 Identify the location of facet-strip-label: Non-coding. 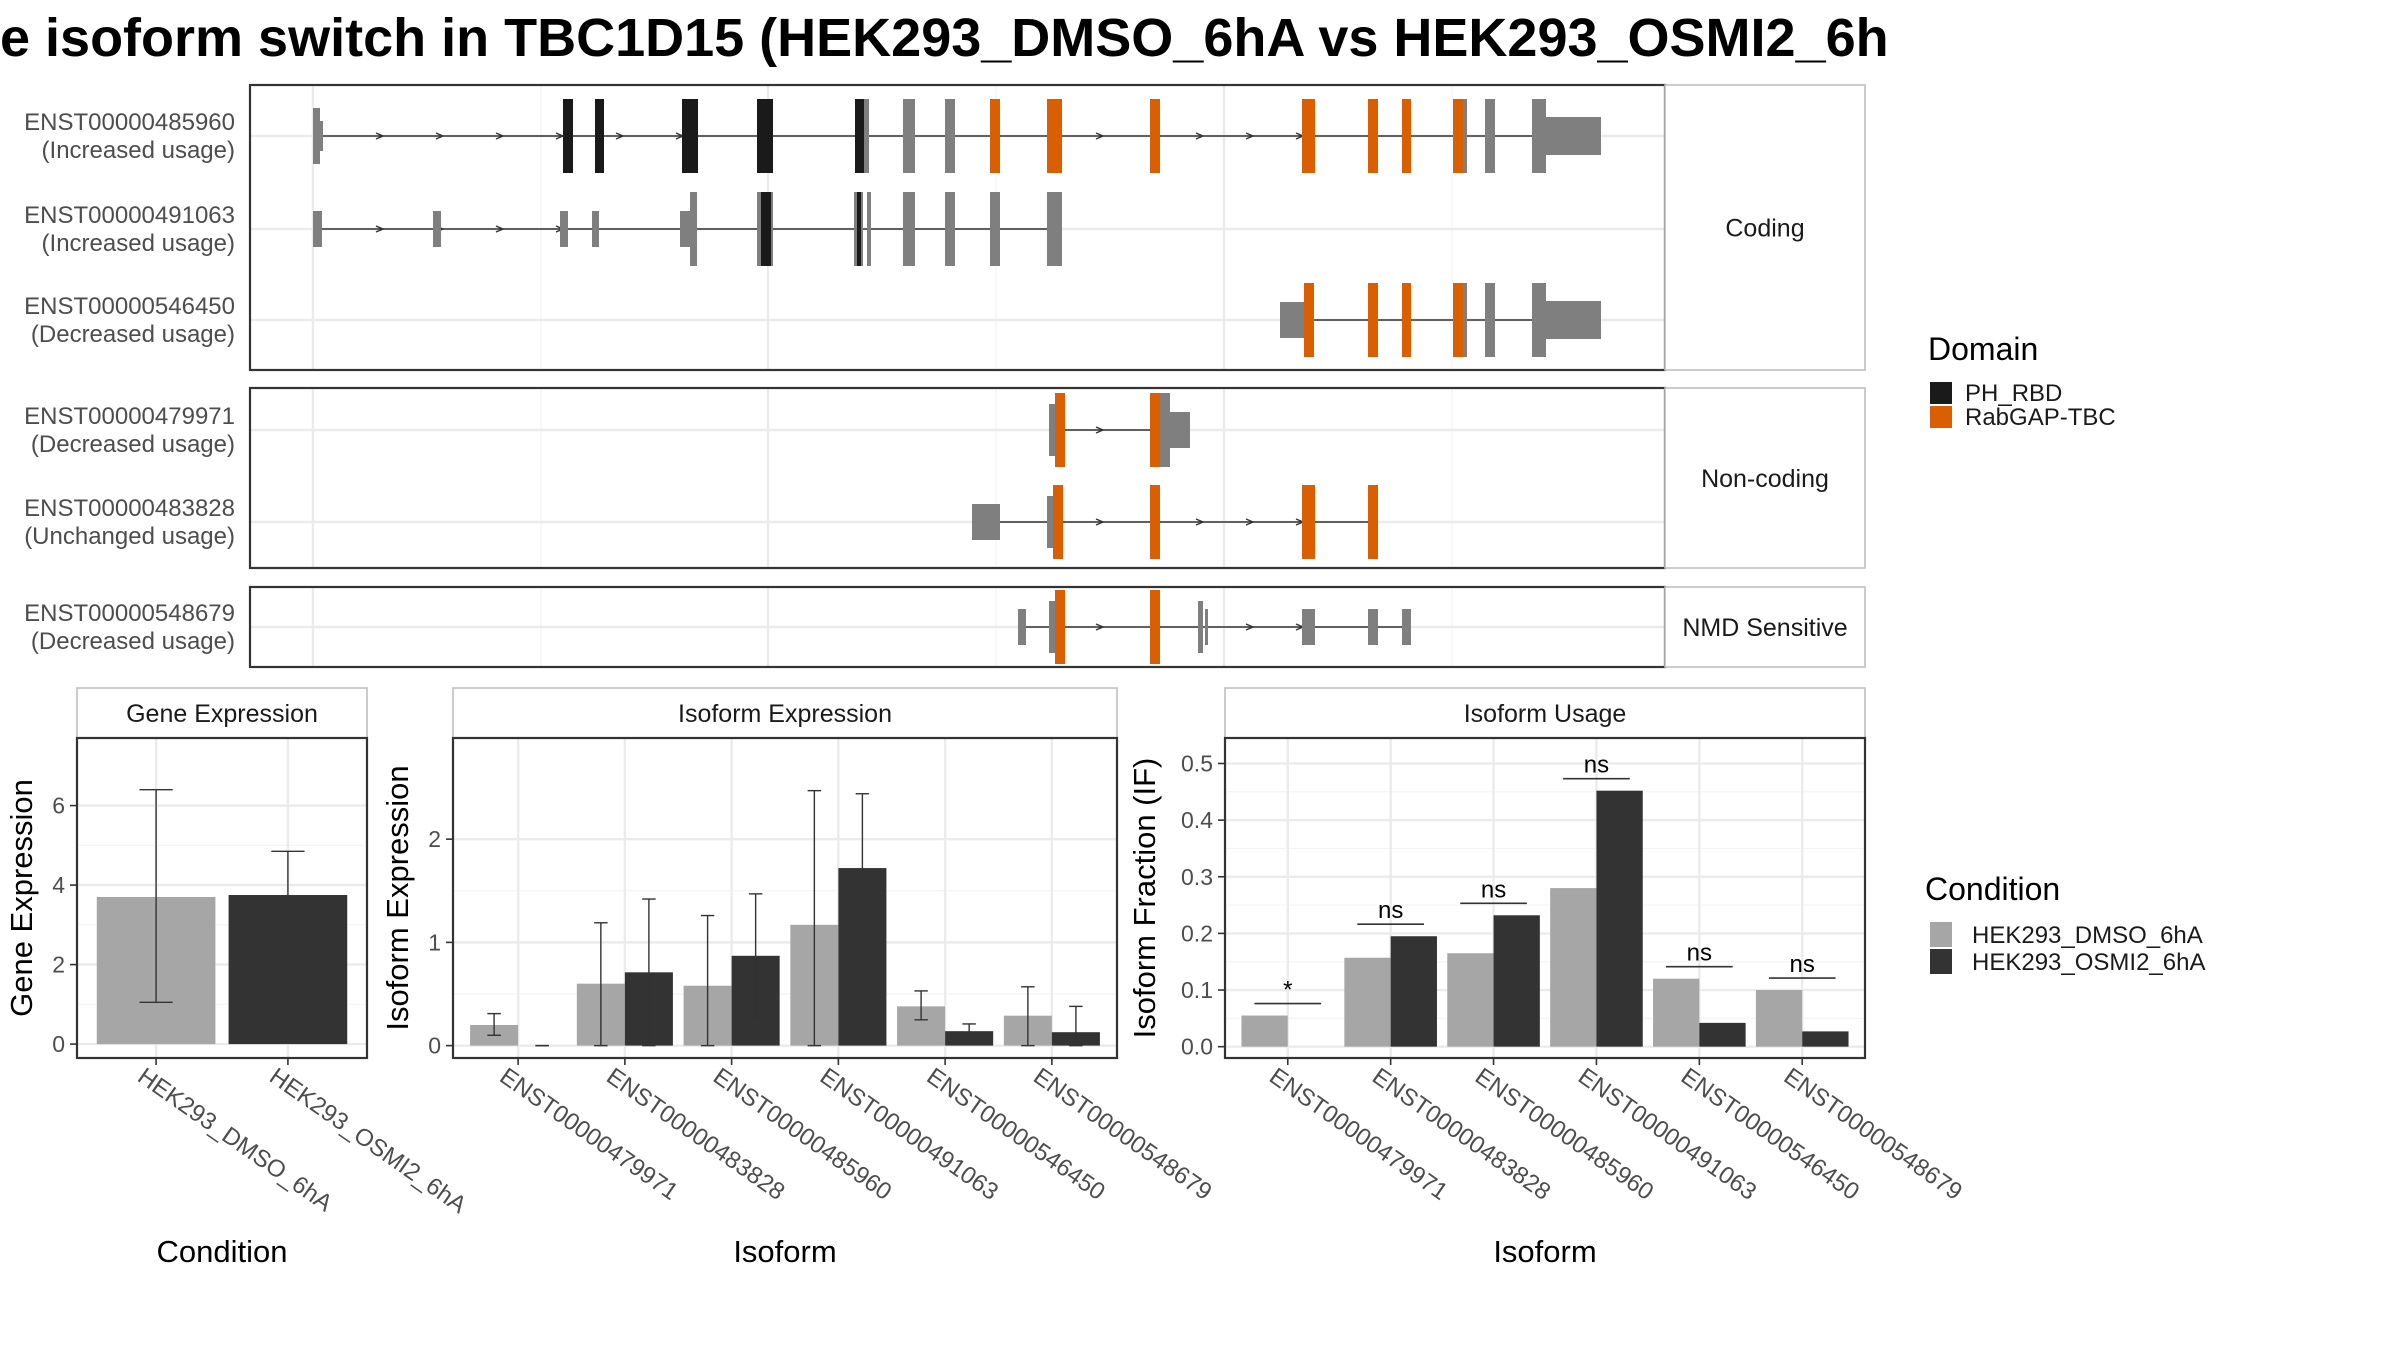
(1765, 479).